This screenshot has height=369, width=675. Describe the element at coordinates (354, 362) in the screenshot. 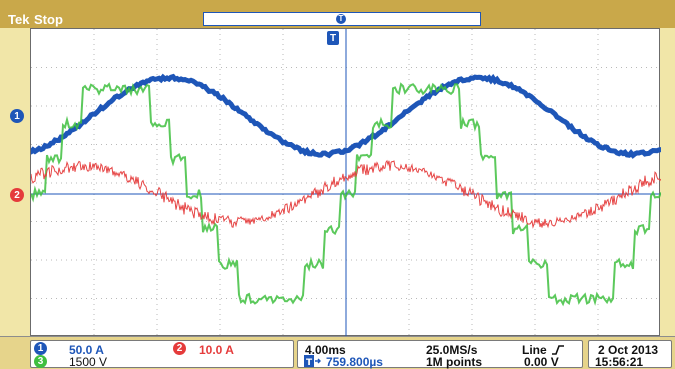

I see `trigger-offset: 759.800µs` at that location.